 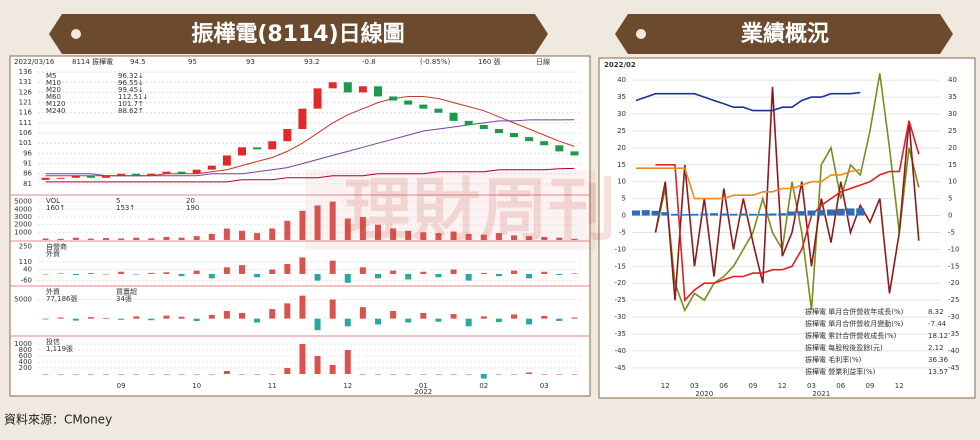 What do you see at coordinates (620, 283) in the screenshot?
I see `y-tick-label: -20` at bounding box center [620, 283].